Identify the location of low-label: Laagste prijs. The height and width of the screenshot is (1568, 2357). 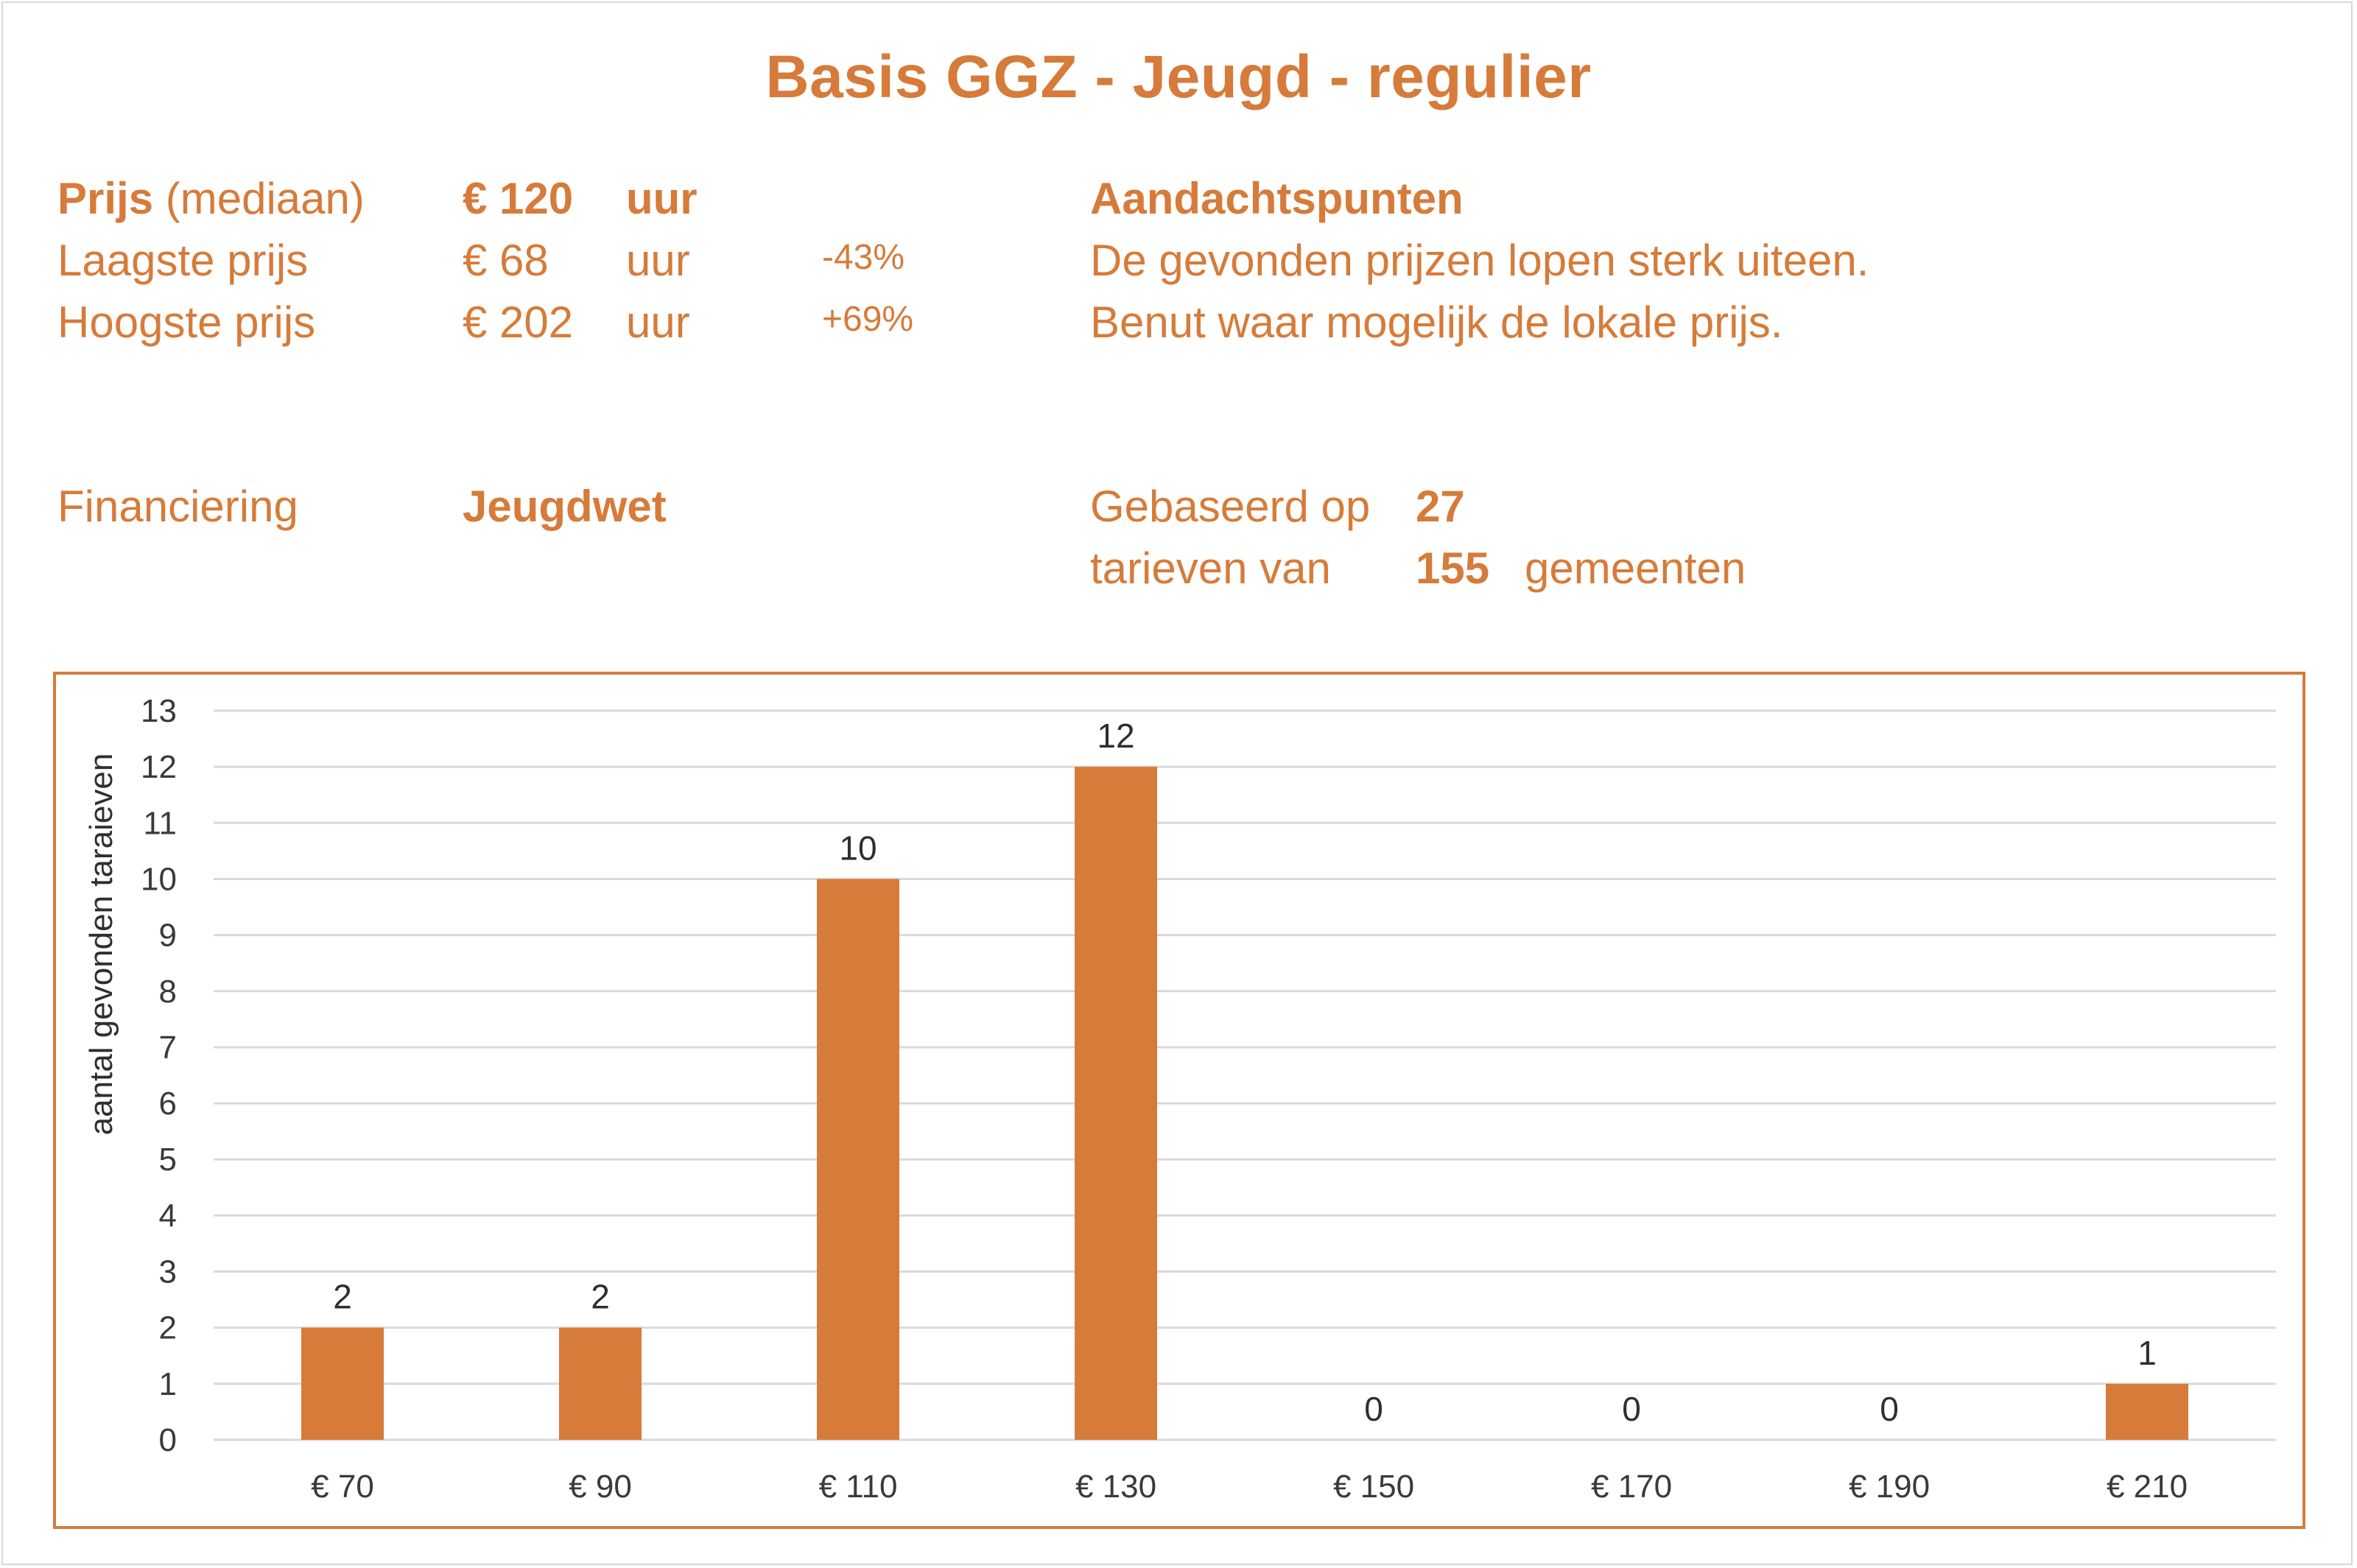
(183, 260).